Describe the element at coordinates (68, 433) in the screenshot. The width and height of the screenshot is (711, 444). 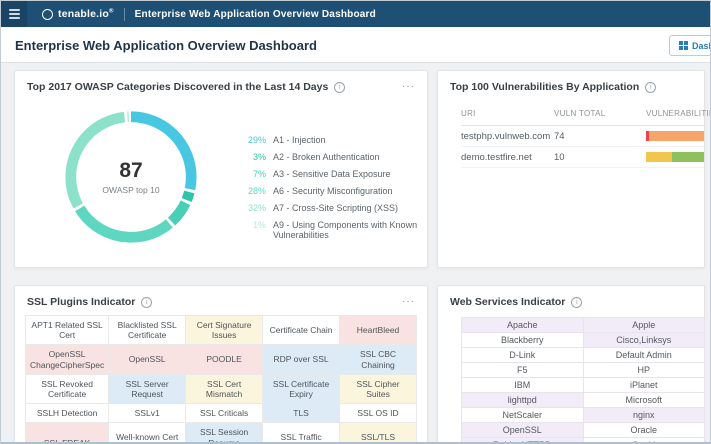
I see `ssl-indicator-cell: SSL FREAK` at that location.